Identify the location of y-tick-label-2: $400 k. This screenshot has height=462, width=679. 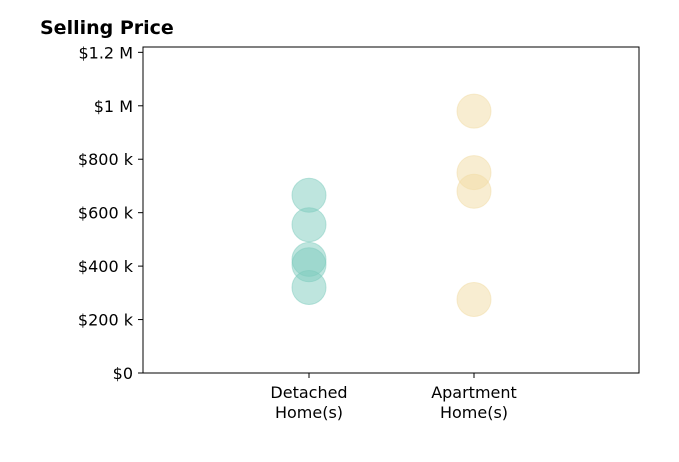
(106, 266).